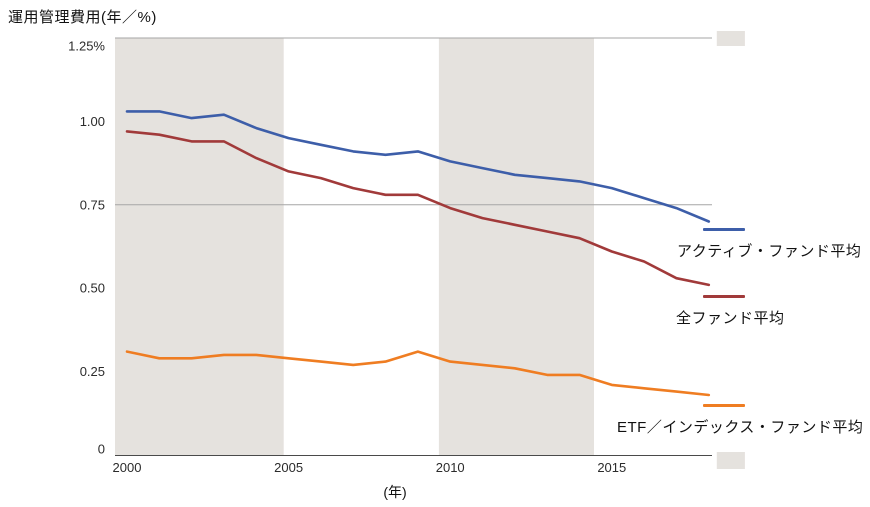  I want to click on legend-item-active-fund-average: アクティブ・ファンド平均, so click(769, 244).